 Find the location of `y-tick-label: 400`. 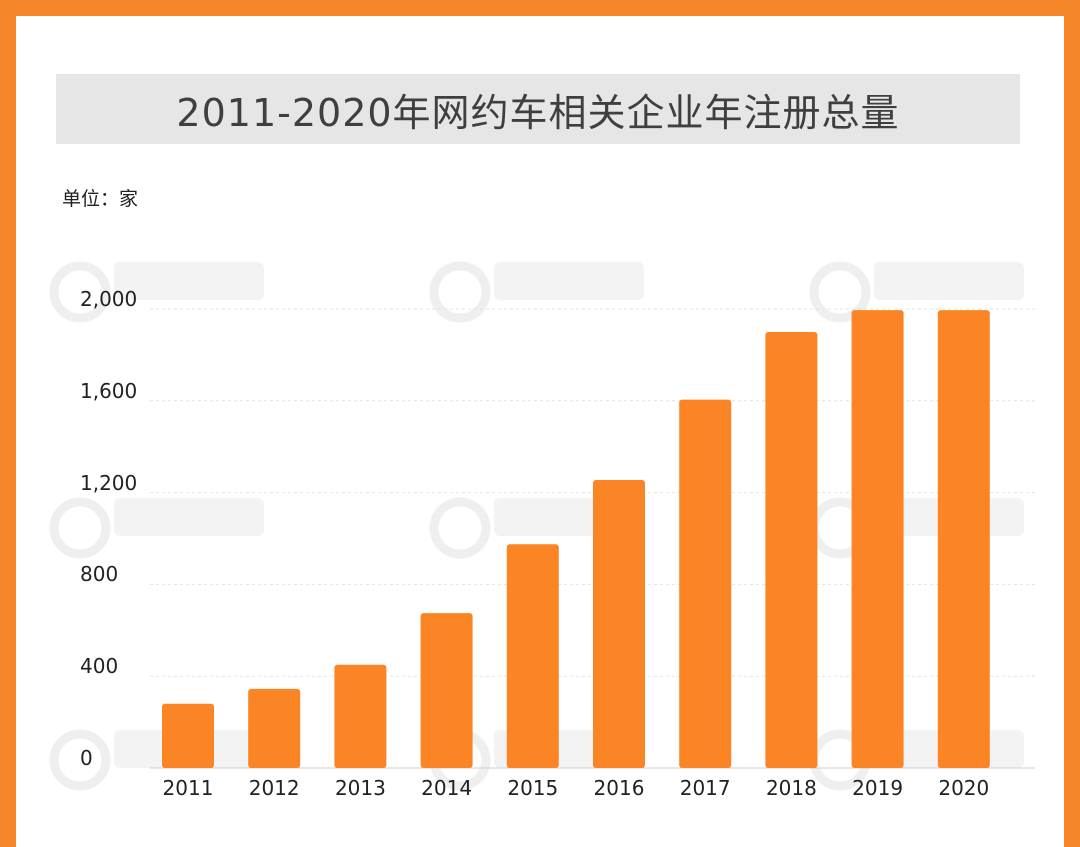

y-tick-label: 400 is located at coordinates (99, 666).